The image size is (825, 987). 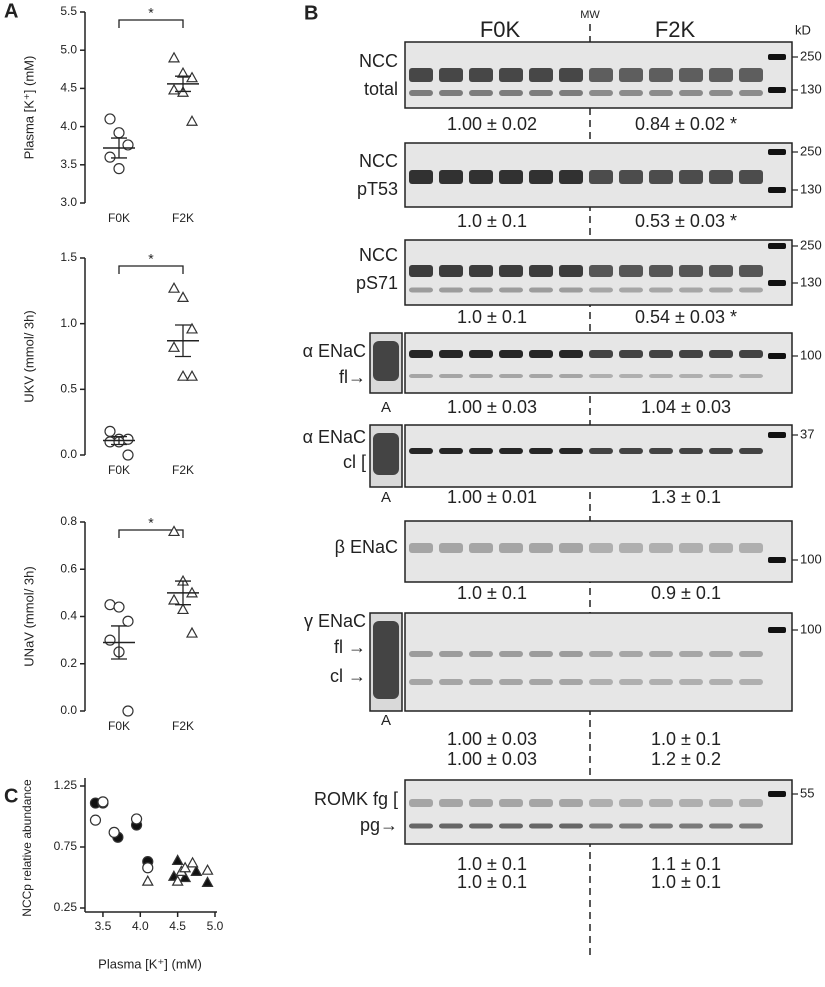 What do you see at coordinates (151, 269) in the screenshot?
I see `significance-bracket` at bounding box center [151, 269].